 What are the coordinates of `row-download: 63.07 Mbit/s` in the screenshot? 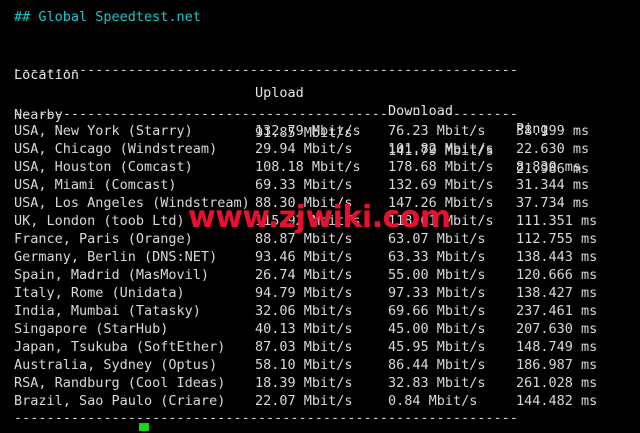 It's located at (437, 239).